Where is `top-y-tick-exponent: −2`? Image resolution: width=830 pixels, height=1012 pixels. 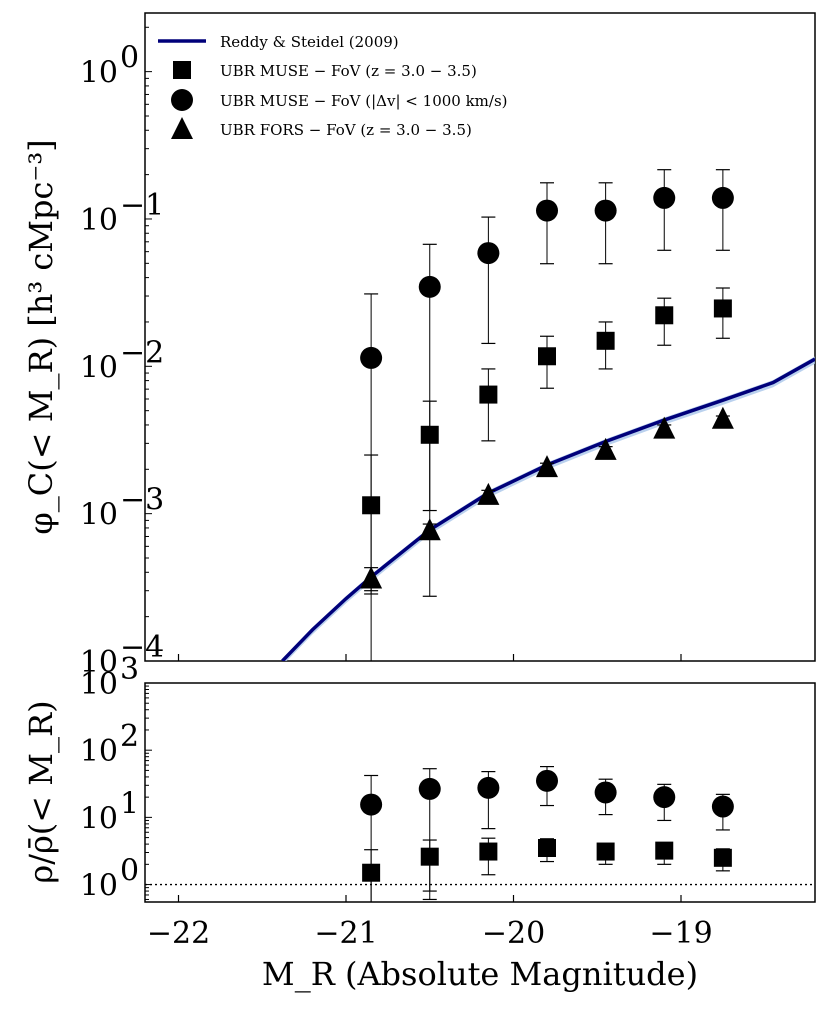
top-y-tick-exponent: −2 is located at coordinates (142, 352).